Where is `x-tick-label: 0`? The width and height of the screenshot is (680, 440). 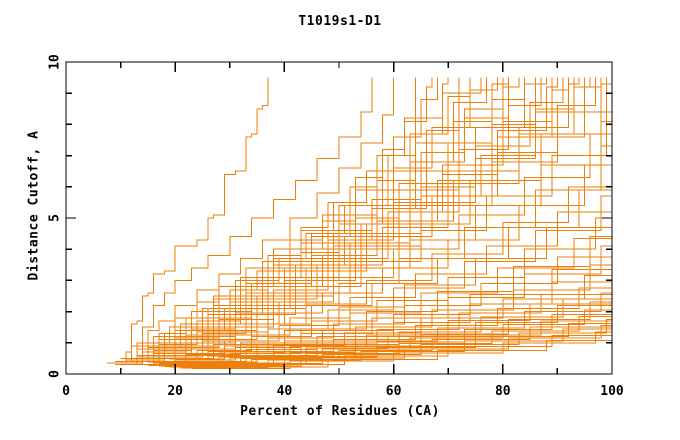 x-tick-label: 0 is located at coordinates (66, 391).